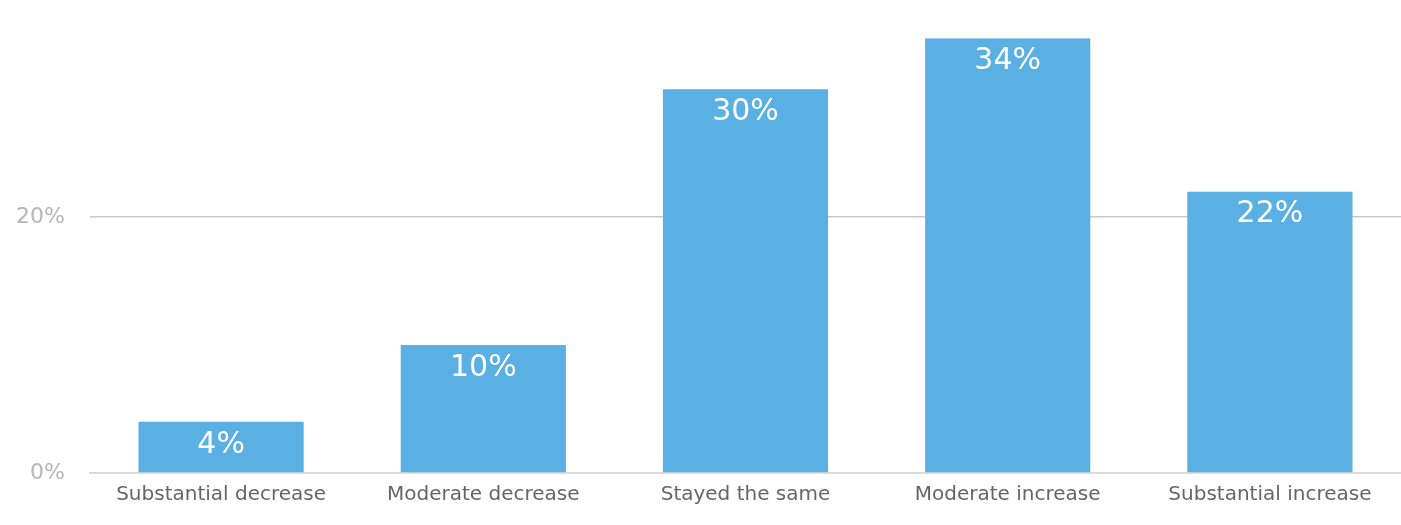 The height and width of the screenshot is (525, 1401). I want to click on data-label: 22%, so click(1270, 212).